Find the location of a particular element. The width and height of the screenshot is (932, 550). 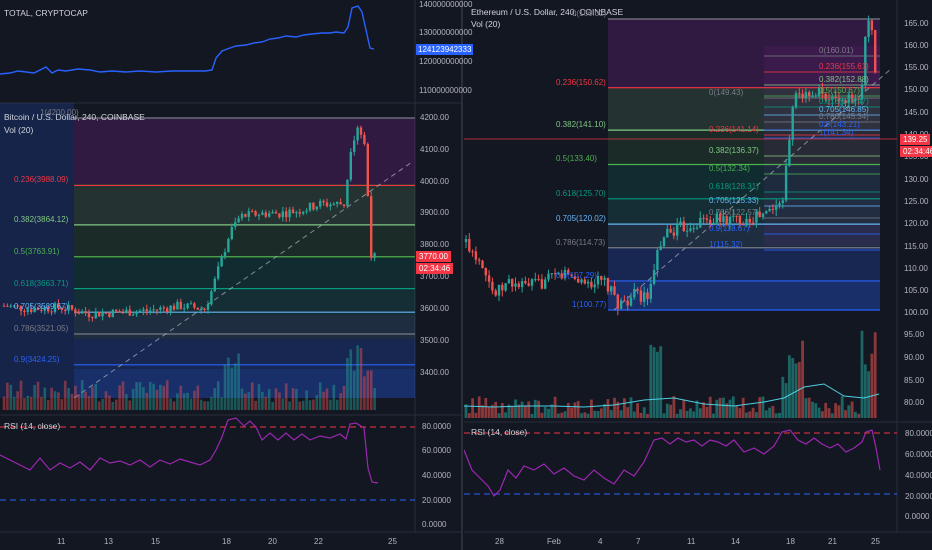

btc-ytick: 4100.00 is located at coordinates (434, 149).